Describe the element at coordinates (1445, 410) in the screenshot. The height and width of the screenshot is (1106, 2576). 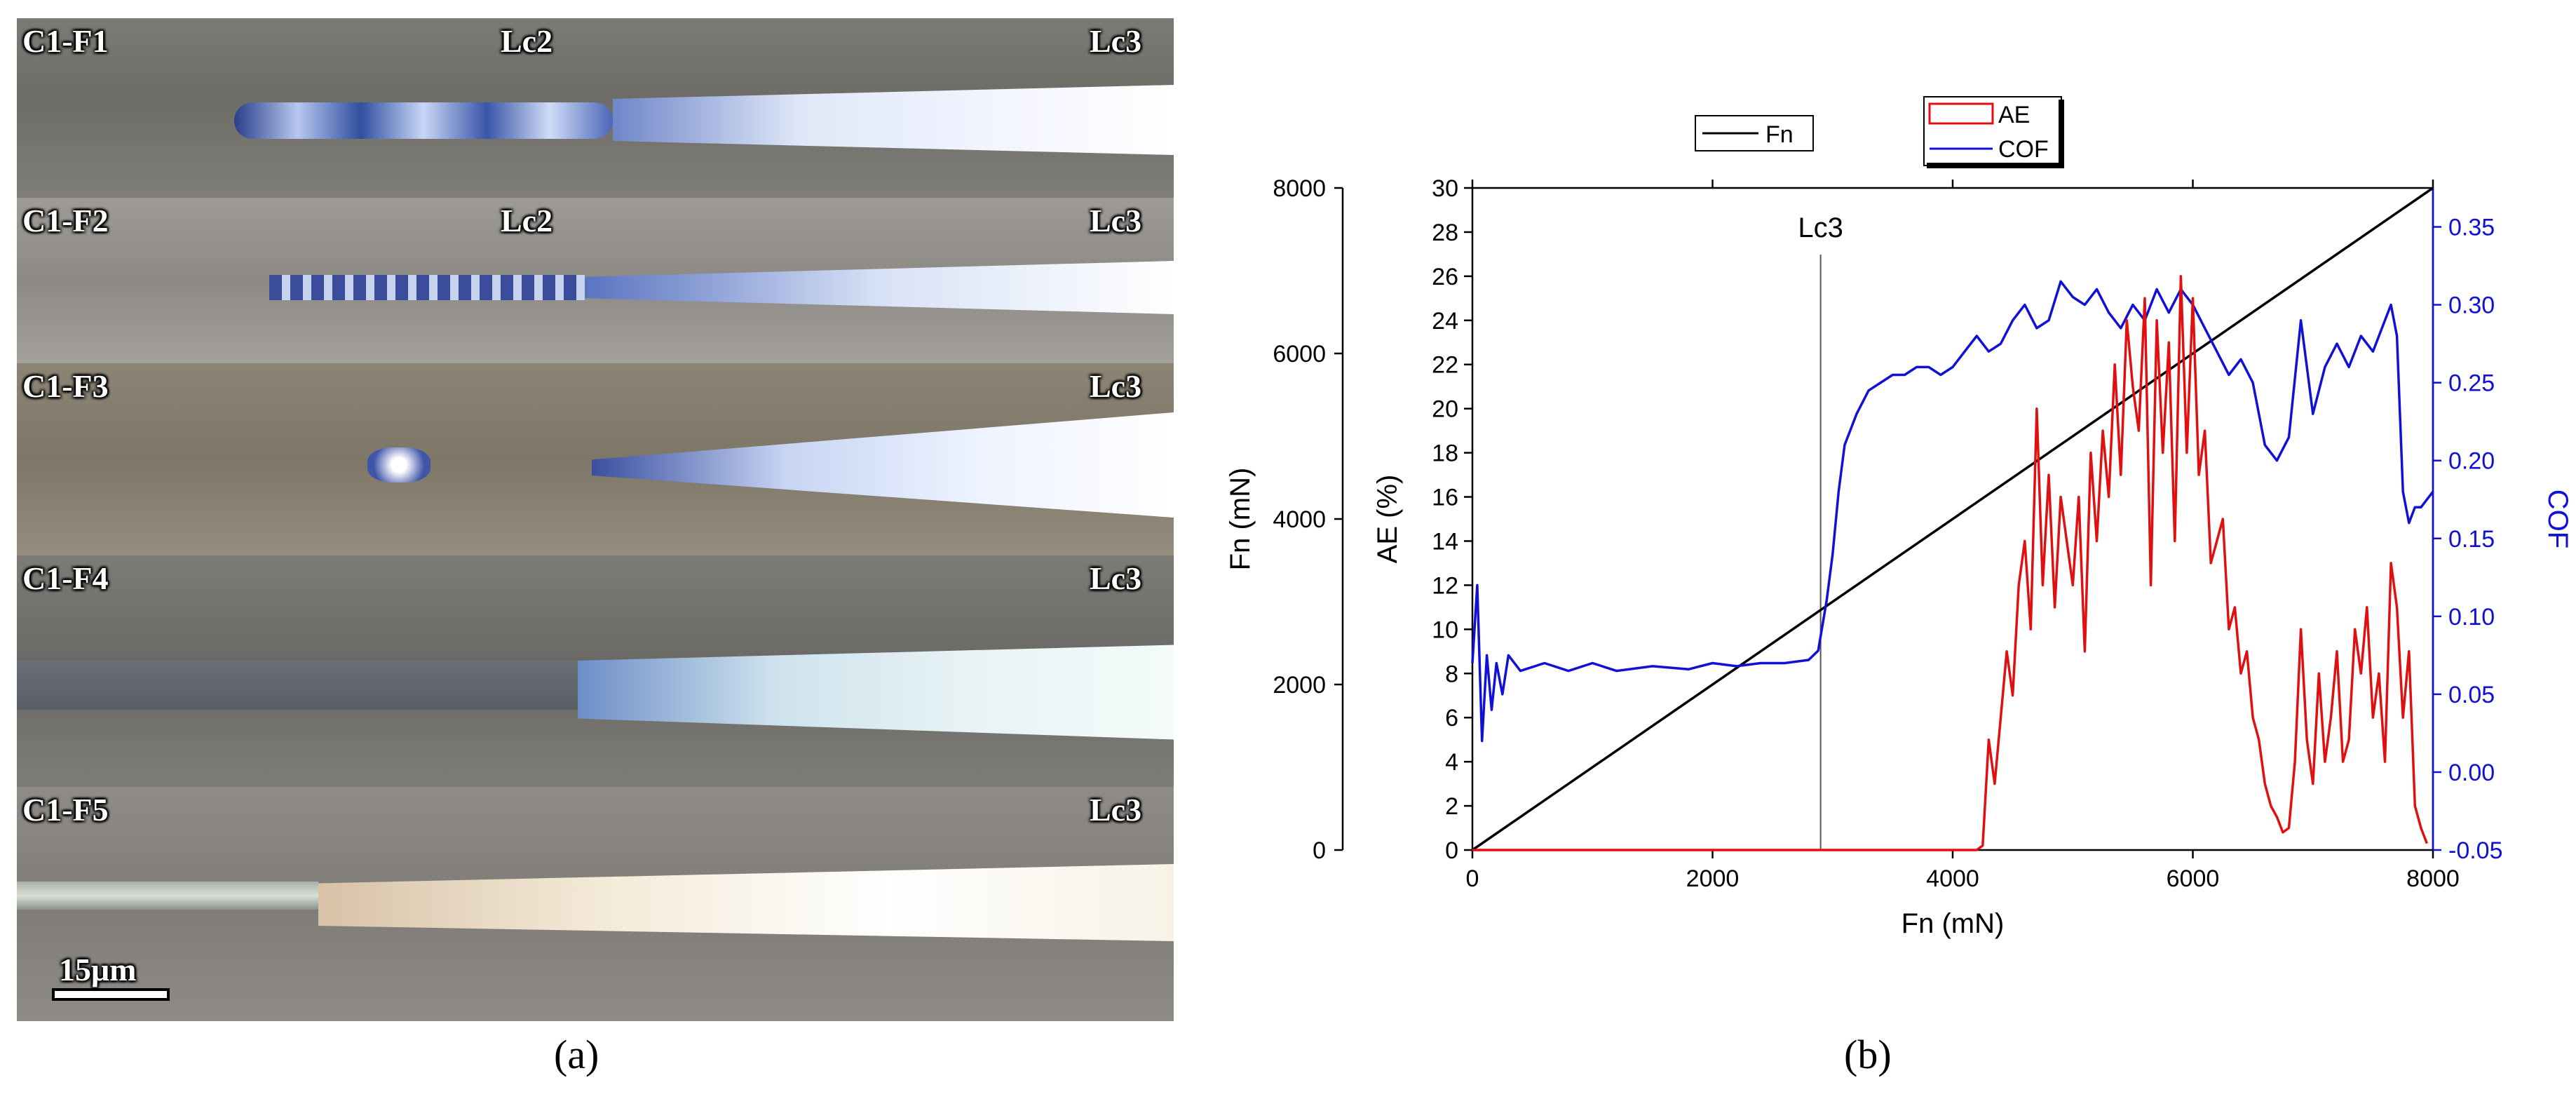
I see `ae-tick-label: 20` at that location.